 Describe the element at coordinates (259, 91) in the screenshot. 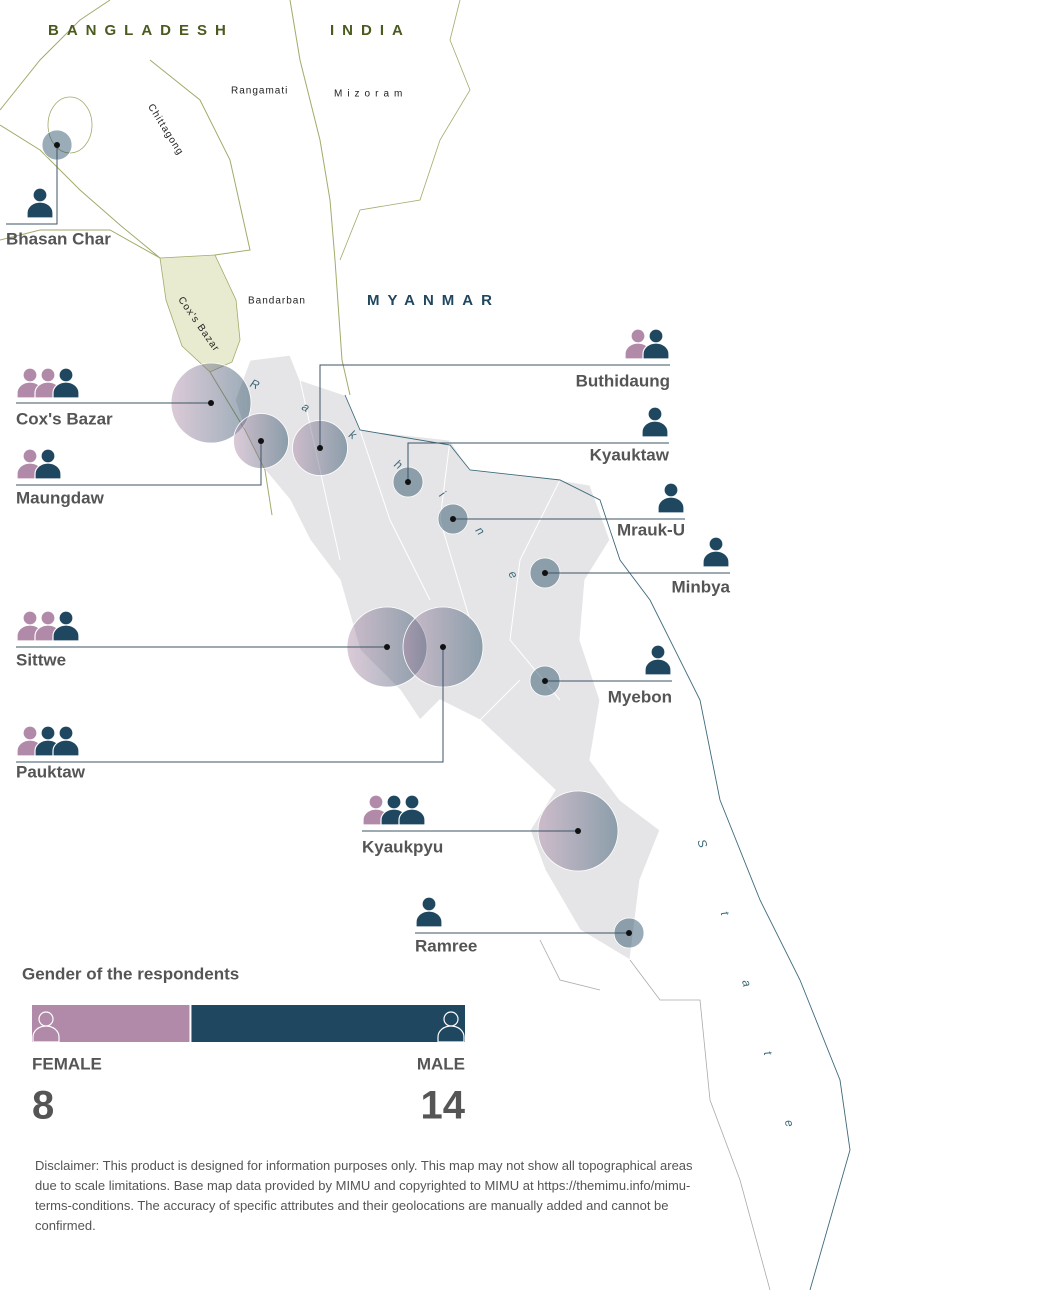

I see `region-label: Rangamati` at that location.